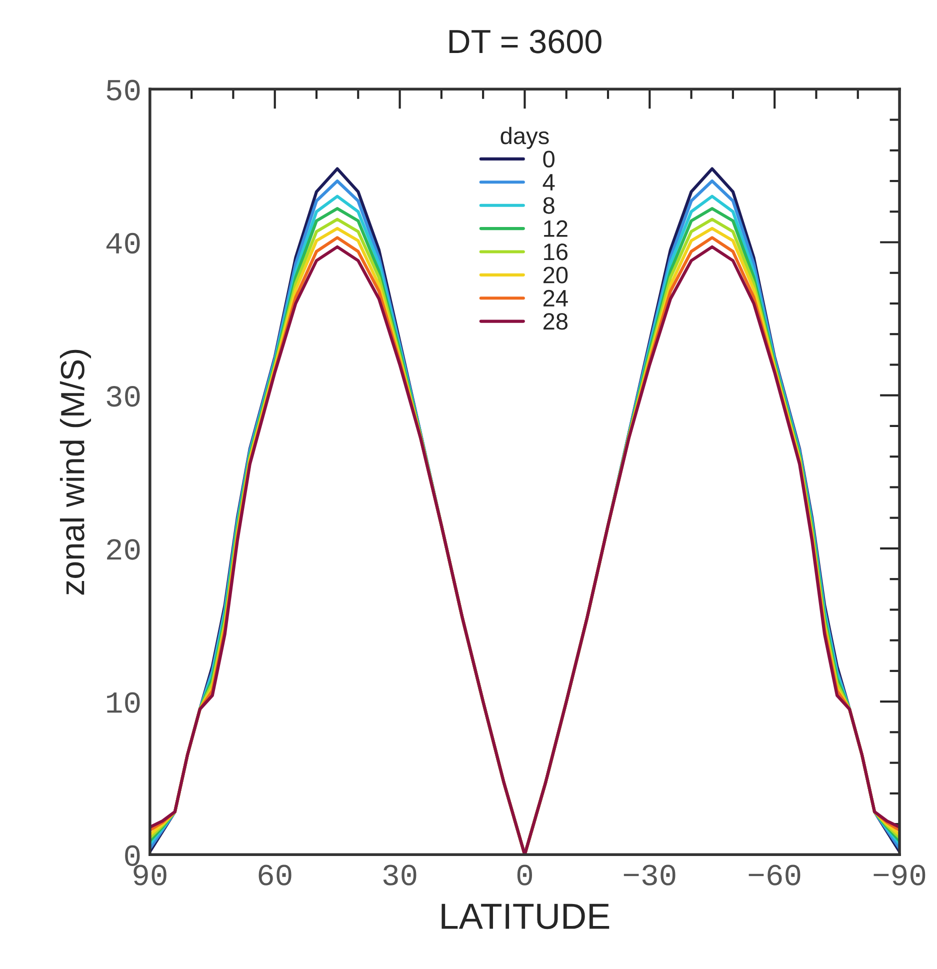 The height and width of the screenshot is (969, 937). What do you see at coordinates (132, 855) in the screenshot?
I see `y-tick-label: 0` at bounding box center [132, 855].